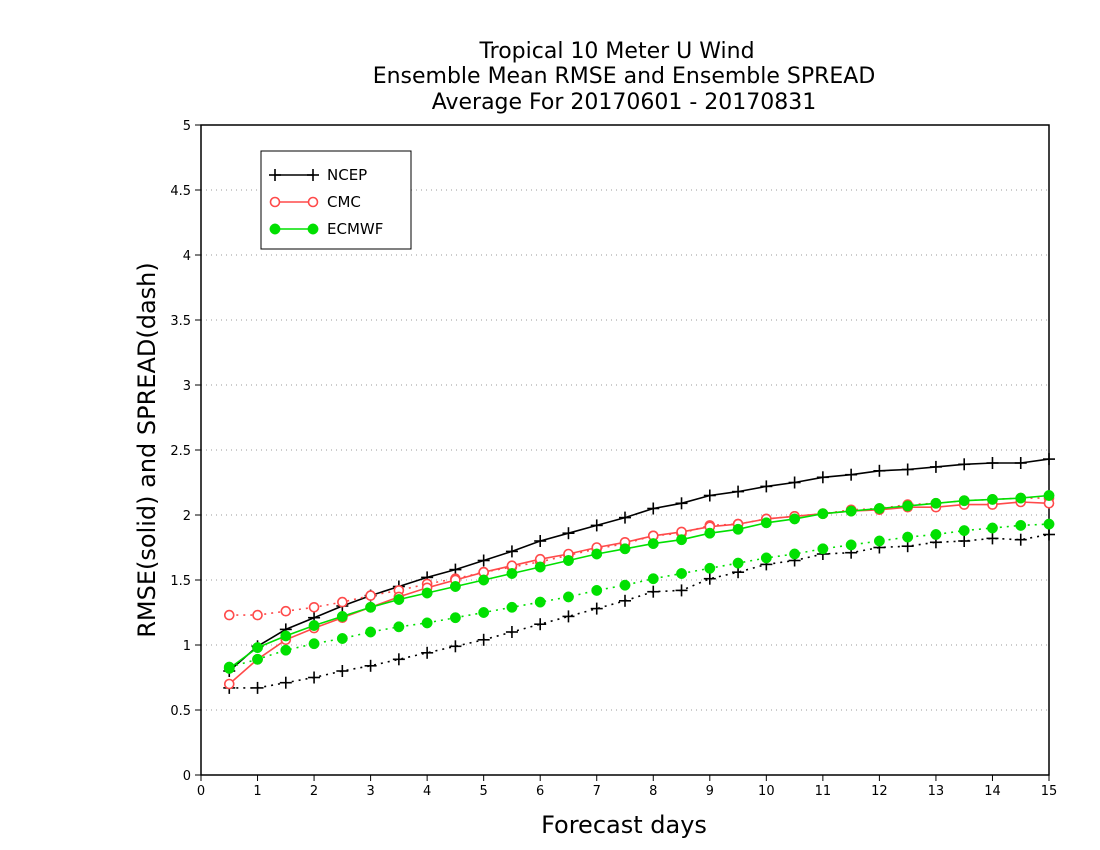 The height and width of the screenshot is (850, 1100). I want to click on legend-item-ecmwf-marker-a, so click(275, 229).